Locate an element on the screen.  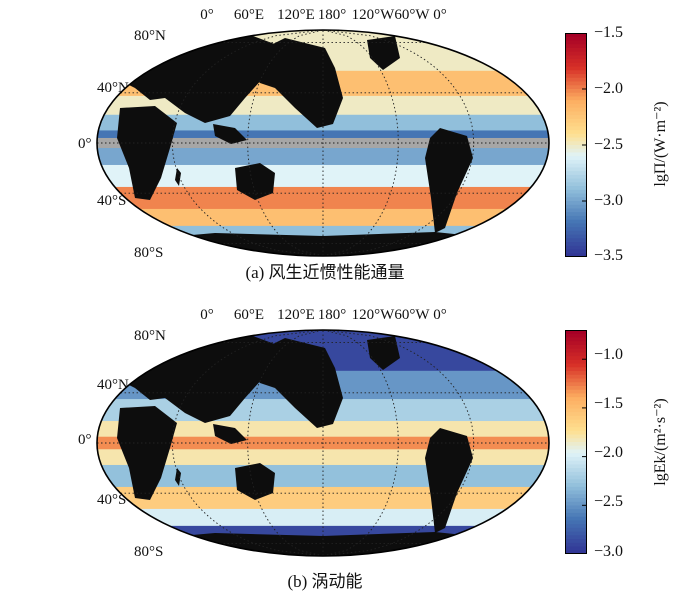
lat-tick-label: 40°S is located at coordinates (112, 201).